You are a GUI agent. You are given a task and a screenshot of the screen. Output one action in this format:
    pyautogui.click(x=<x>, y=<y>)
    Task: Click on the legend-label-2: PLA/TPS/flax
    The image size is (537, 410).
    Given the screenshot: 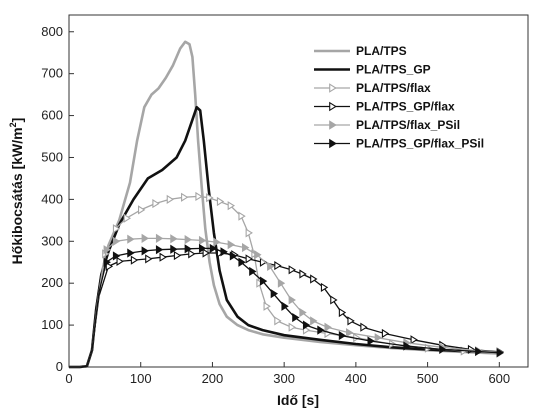 What is the action you would take?
    pyautogui.click(x=393, y=88)
    